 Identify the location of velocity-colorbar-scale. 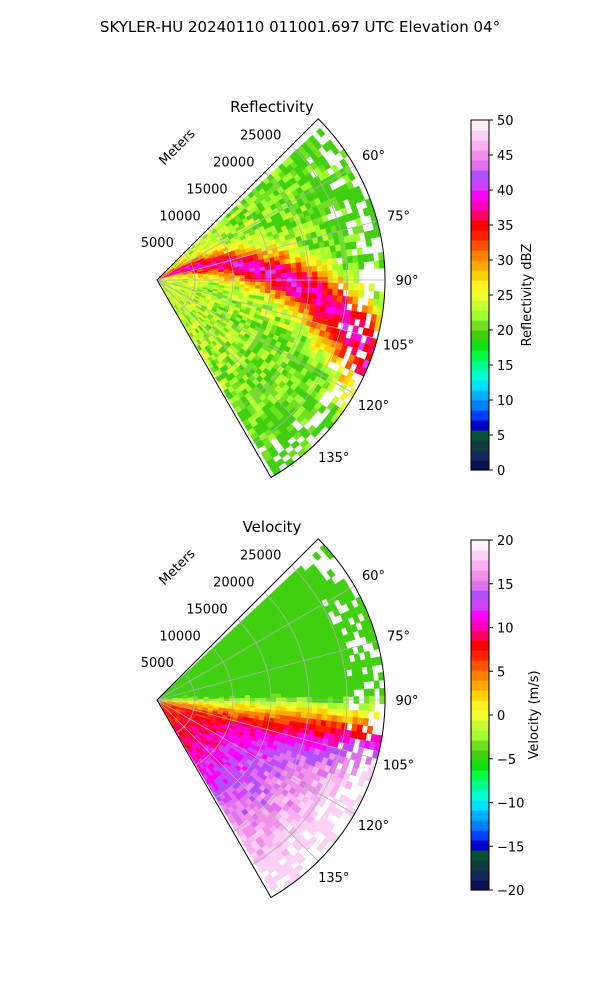
(480, 715).